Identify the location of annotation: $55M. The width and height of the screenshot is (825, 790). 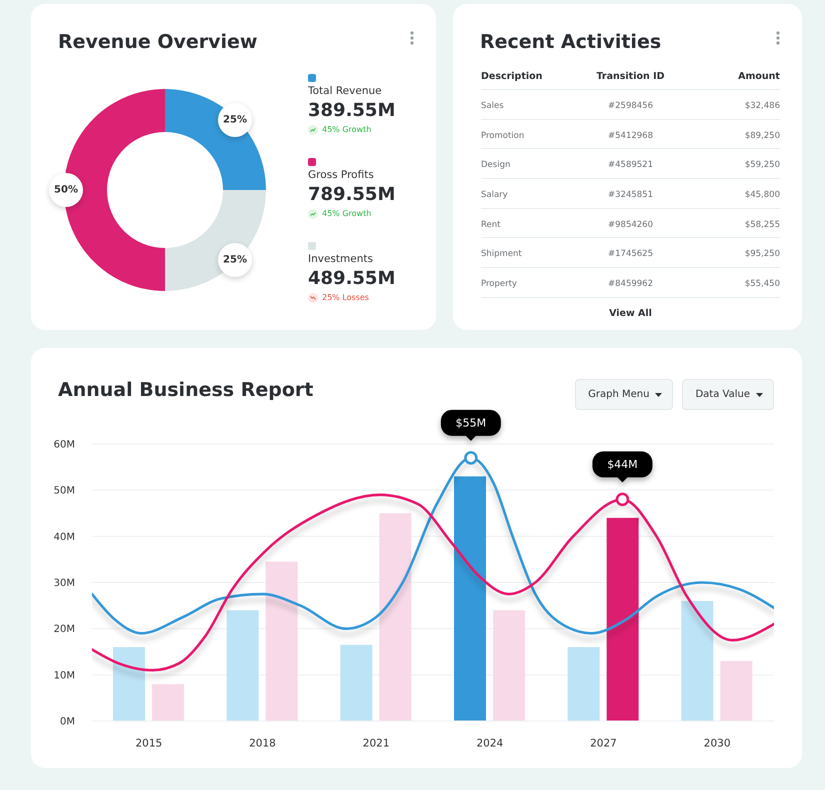
(471, 423).